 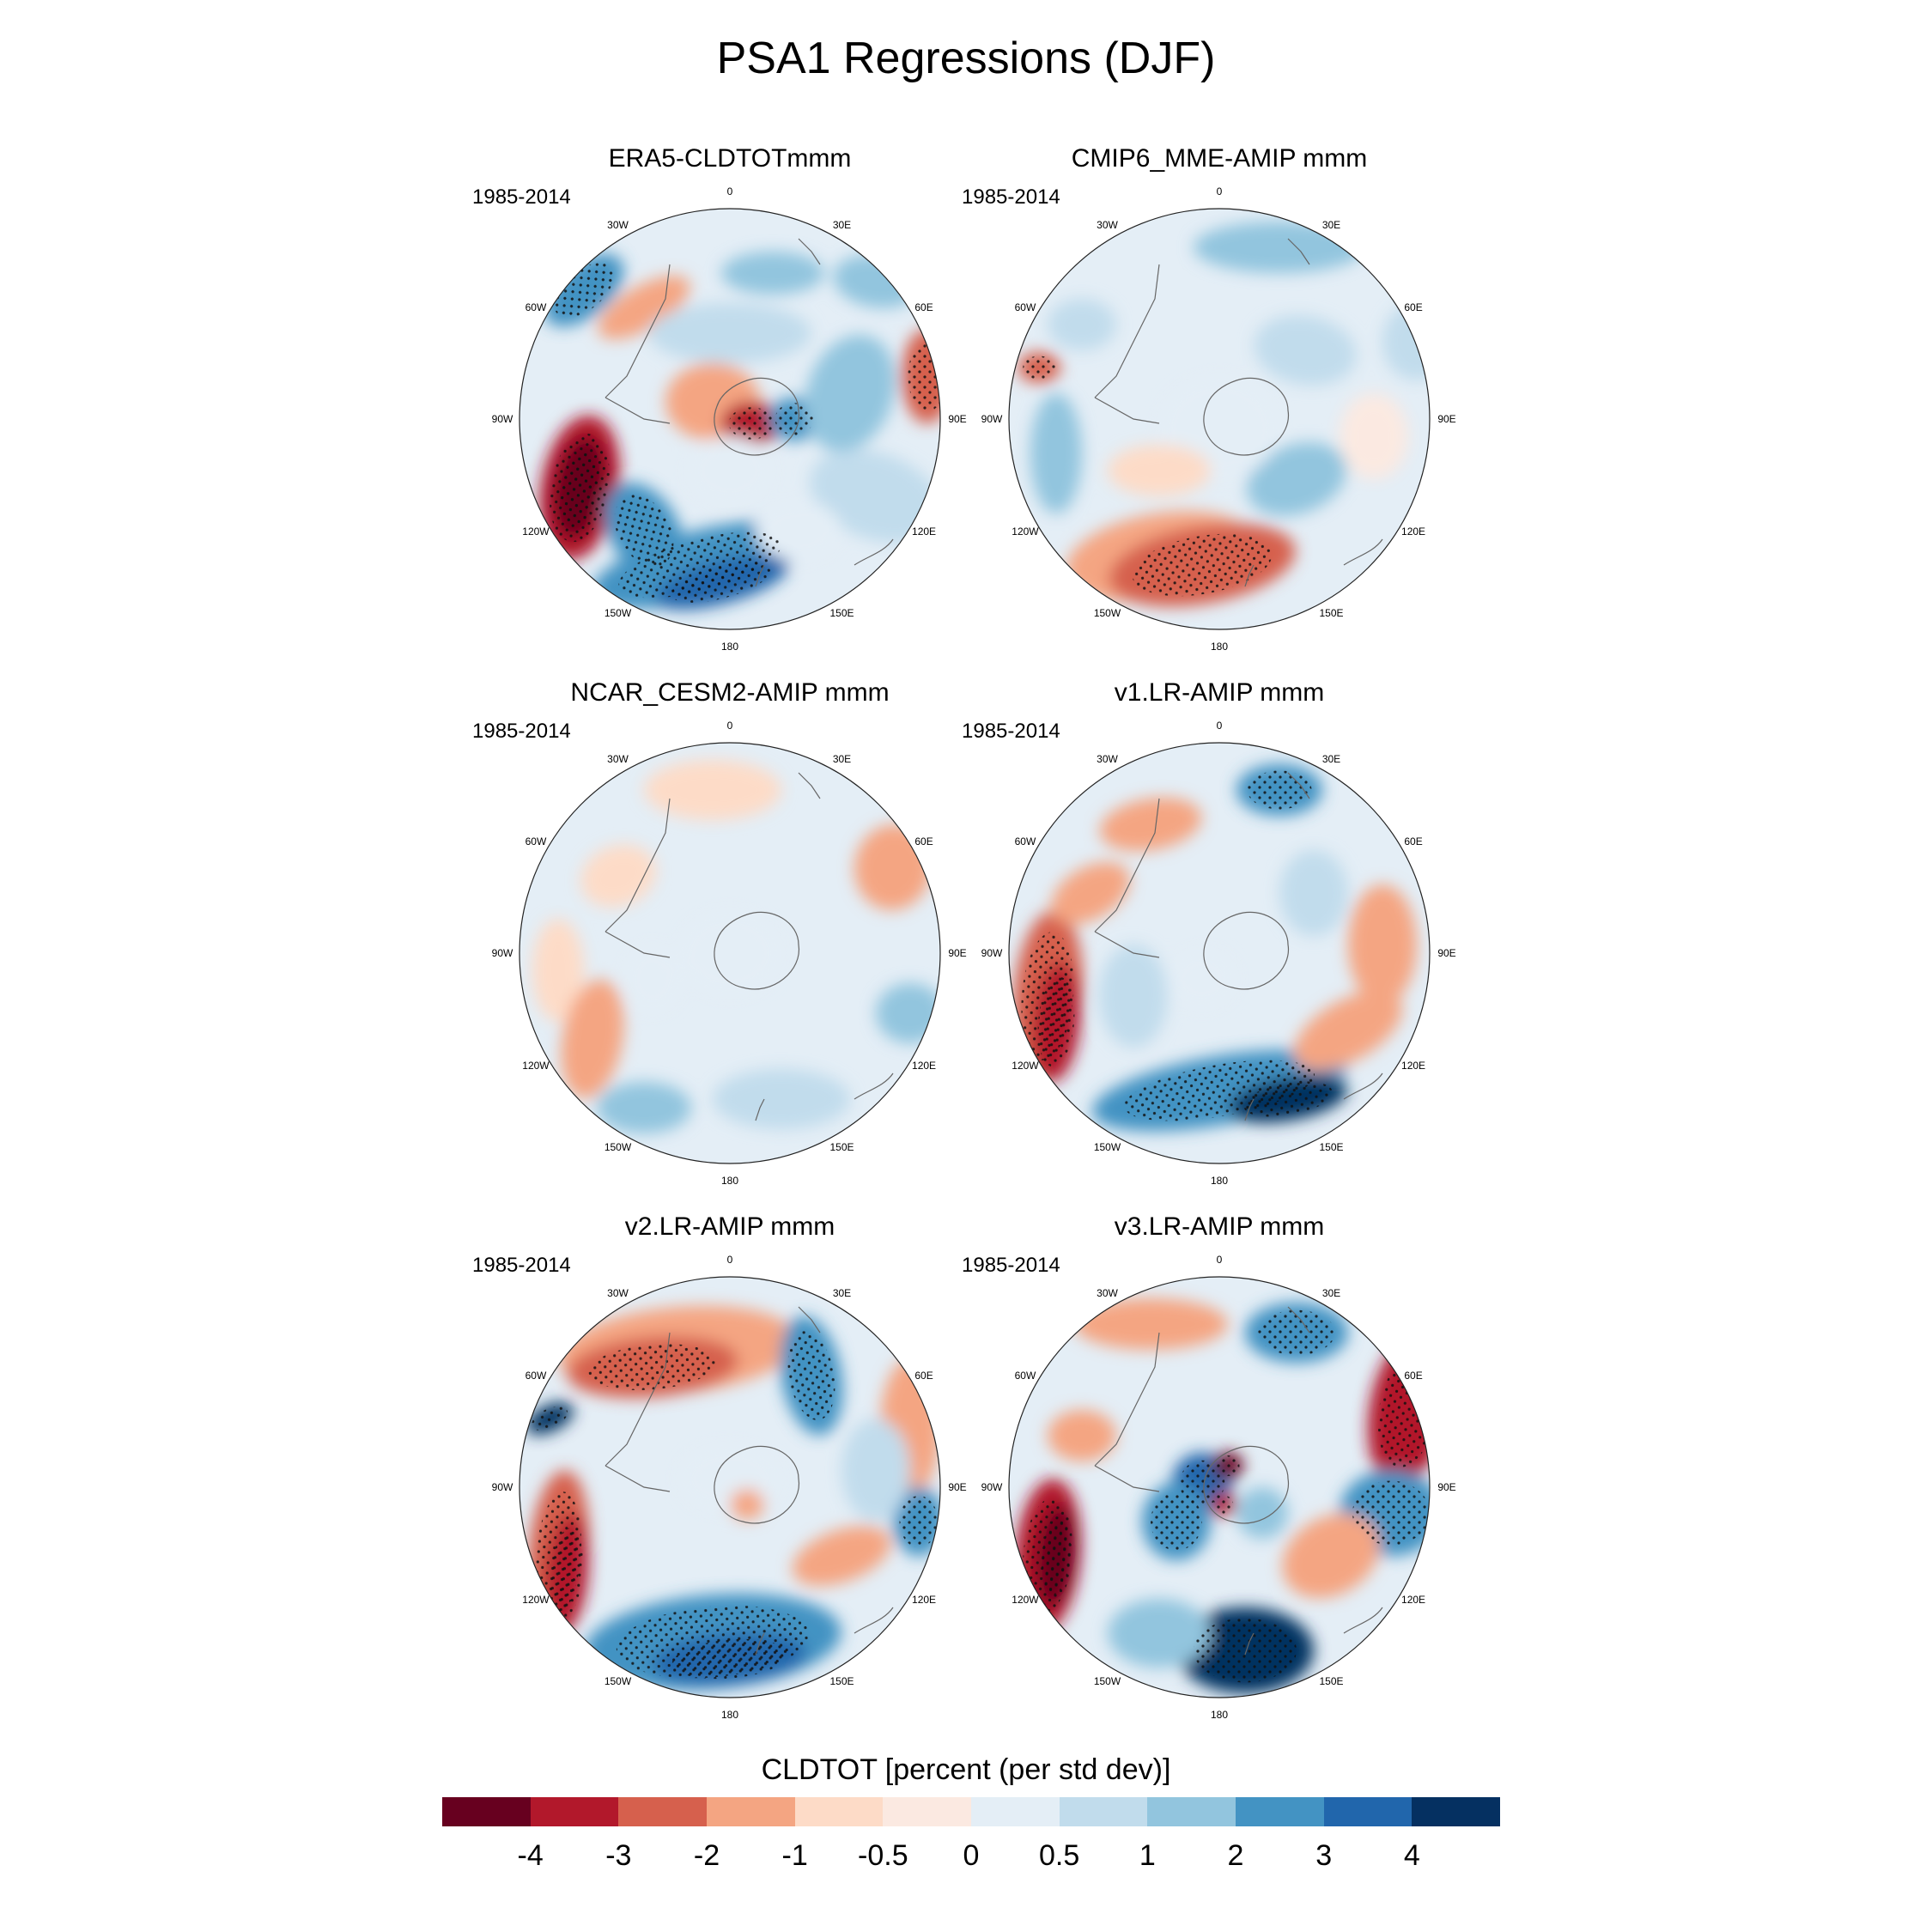 What do you see at coordinates (842, 759) in the screenshot?
I see `longitude-label: 30E` at bounding box center [842, 759].